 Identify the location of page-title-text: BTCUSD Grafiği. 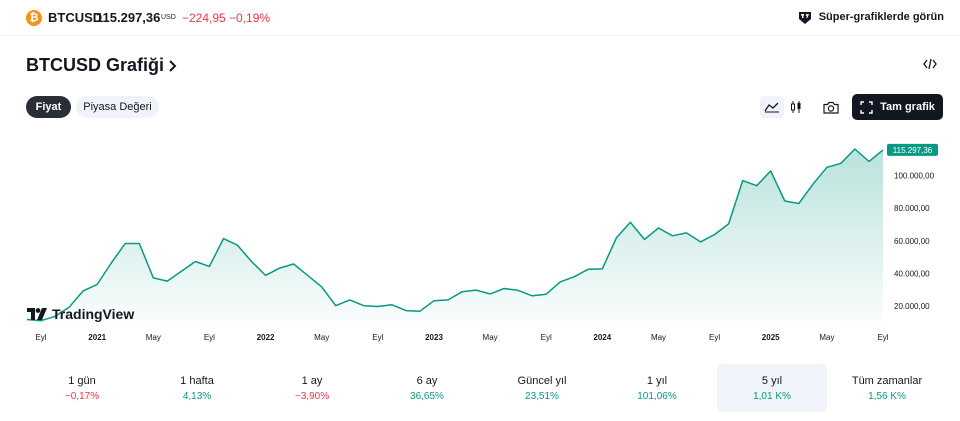
(95, 65).